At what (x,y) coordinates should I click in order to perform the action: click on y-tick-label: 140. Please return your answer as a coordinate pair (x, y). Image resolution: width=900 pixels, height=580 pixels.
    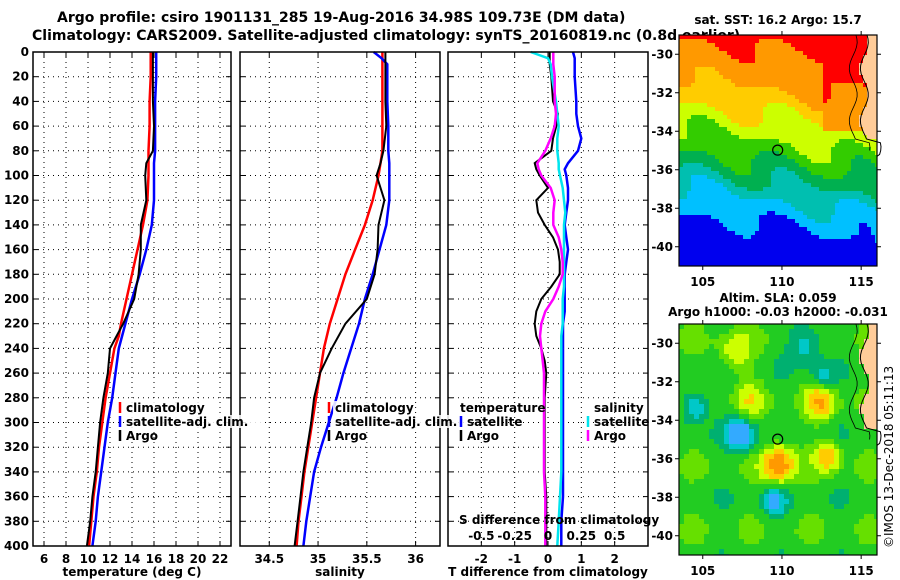
    Looking at the image, I should click on (16, 225).